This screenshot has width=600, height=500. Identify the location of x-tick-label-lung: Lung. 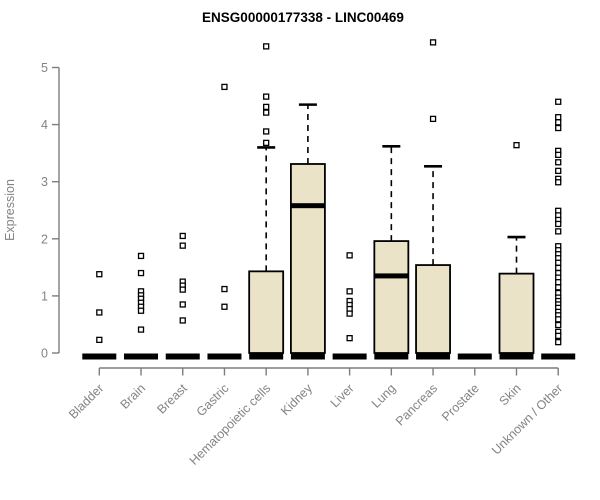
(384, 396).